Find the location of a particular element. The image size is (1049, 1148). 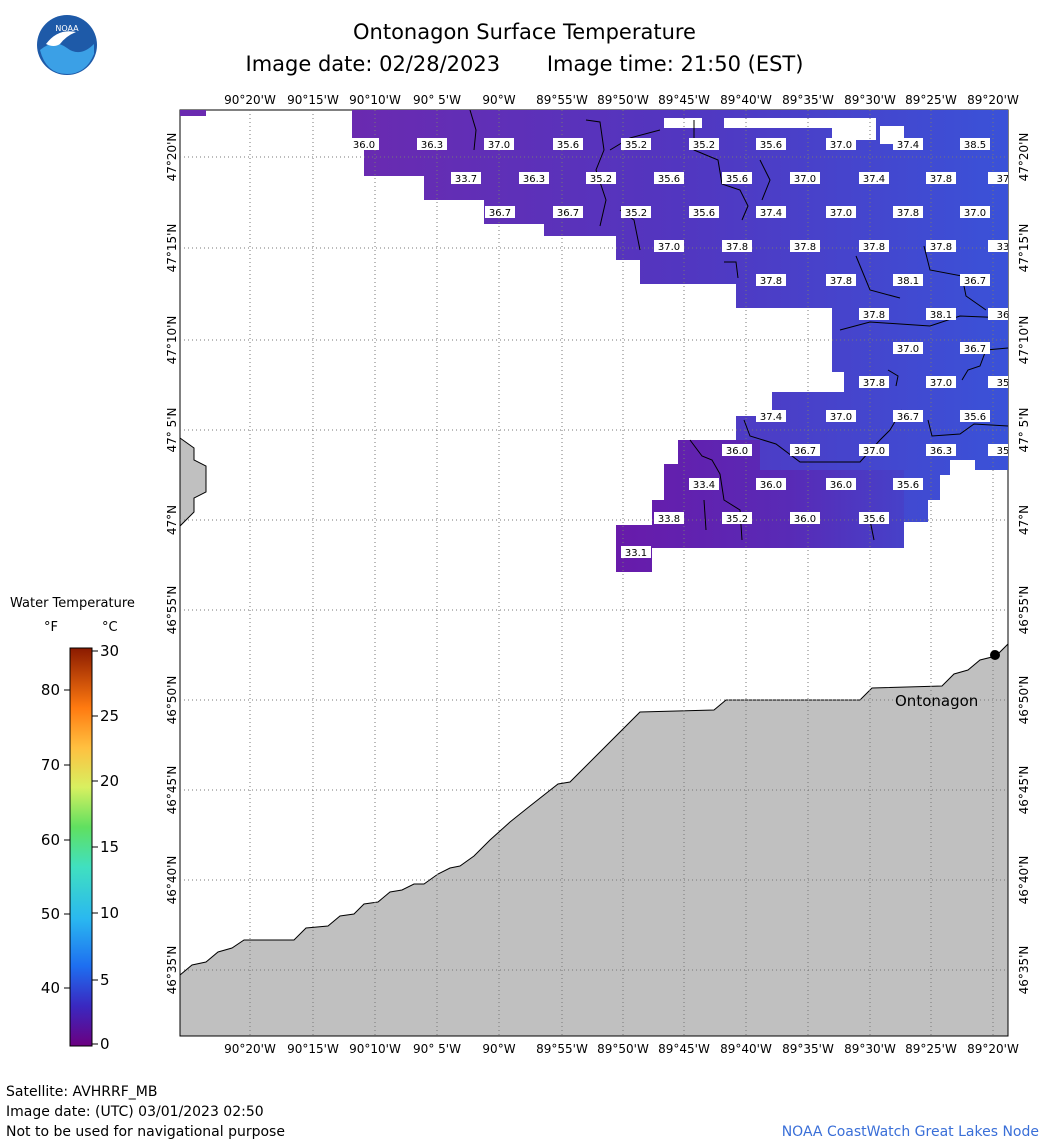

lat-label: 47°N is located at coordinates (172, 520).